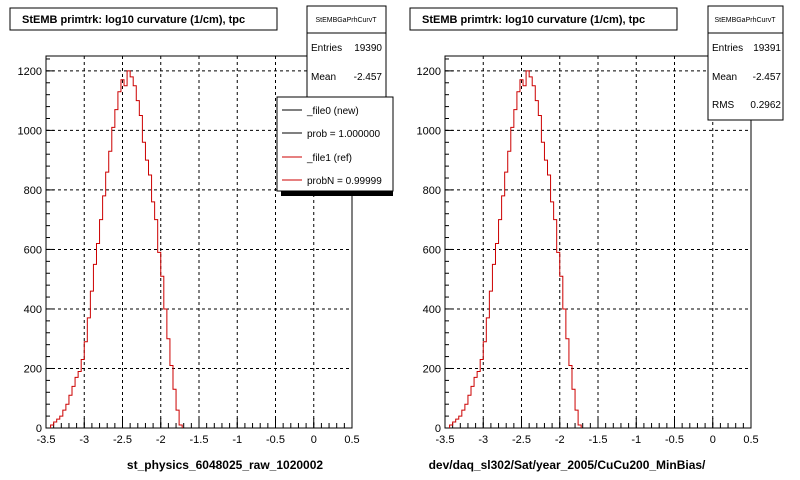  What do you see at coordinates (351, 440) in the screenshot?
I see `left-x-tick-label: 0.5` at bounding box center [351, 440].